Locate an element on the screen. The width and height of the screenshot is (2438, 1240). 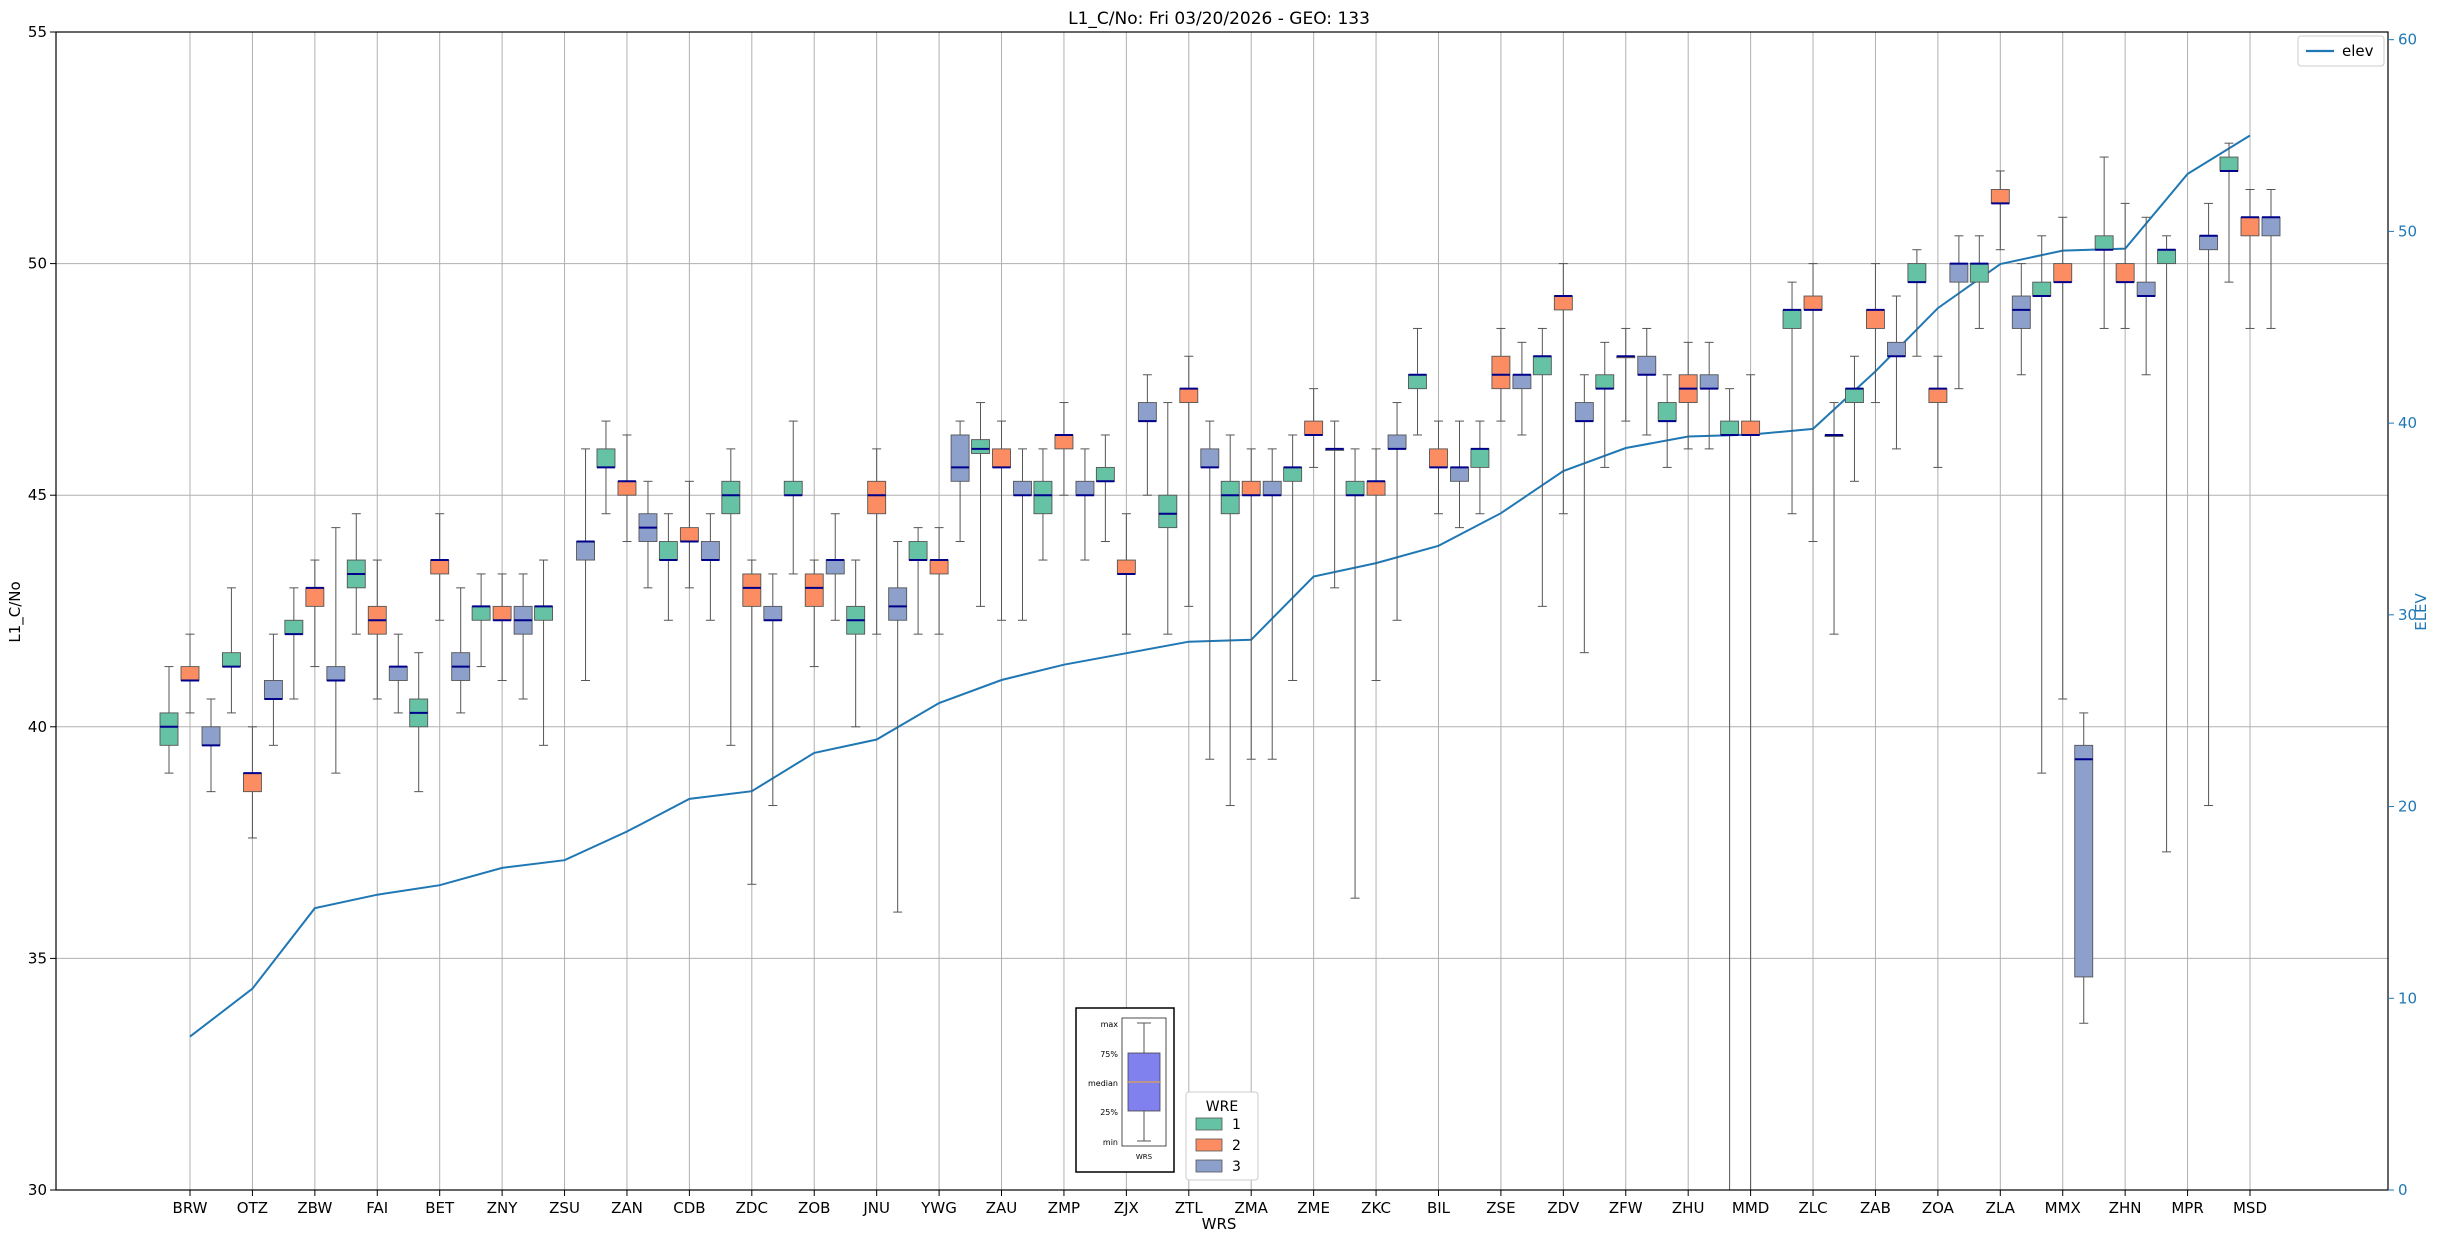
elev-legend: elev is located at coordinates (2341, 51).